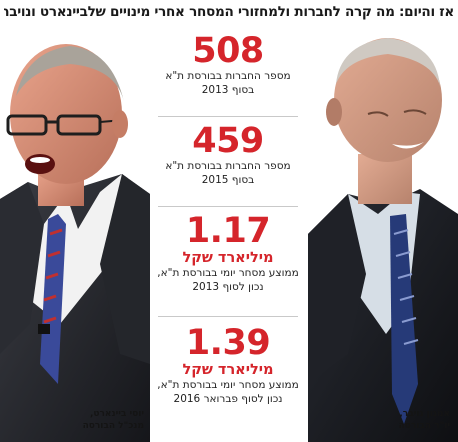 This screenshot has height=442, width=458. What do you see at coordinates (228, 343) in the screenshot?
I see `stat-value: 1.39` at bounding box center [228, 343].